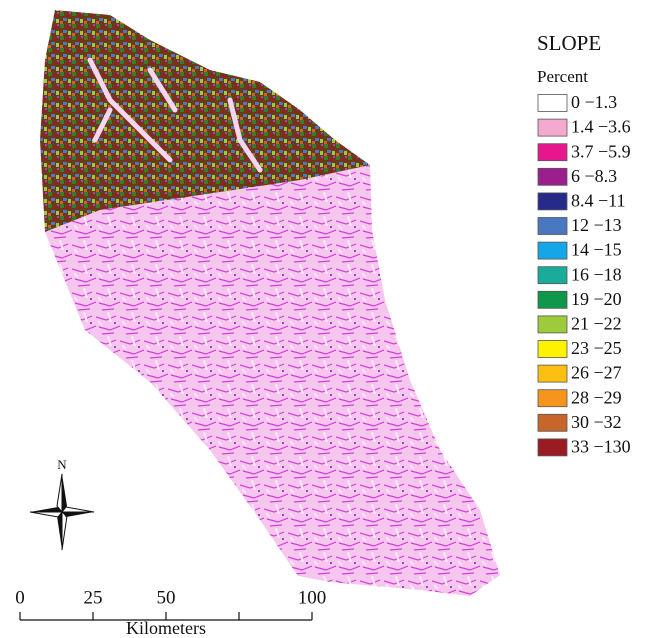 The image size is (656, 638). Describe the element at coordinates (596, 397) in the screenshot. I see `legend-label: 28 −29` at that location.